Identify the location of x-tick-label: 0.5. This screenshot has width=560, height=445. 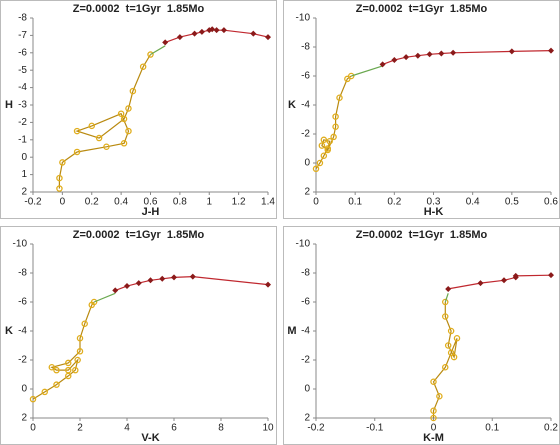
(512, 202).